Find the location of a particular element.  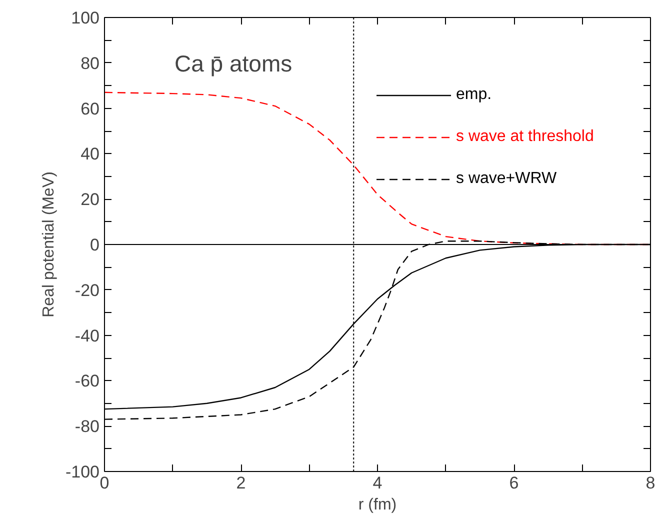

annotation: Ca p̄ atoms is located at coordinates (233, 63).